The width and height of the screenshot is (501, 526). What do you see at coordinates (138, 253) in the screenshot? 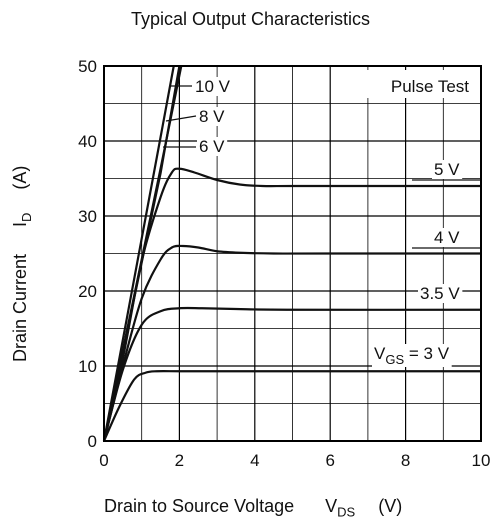
I see `series-curve-6V` at bounding box center [138, 253].